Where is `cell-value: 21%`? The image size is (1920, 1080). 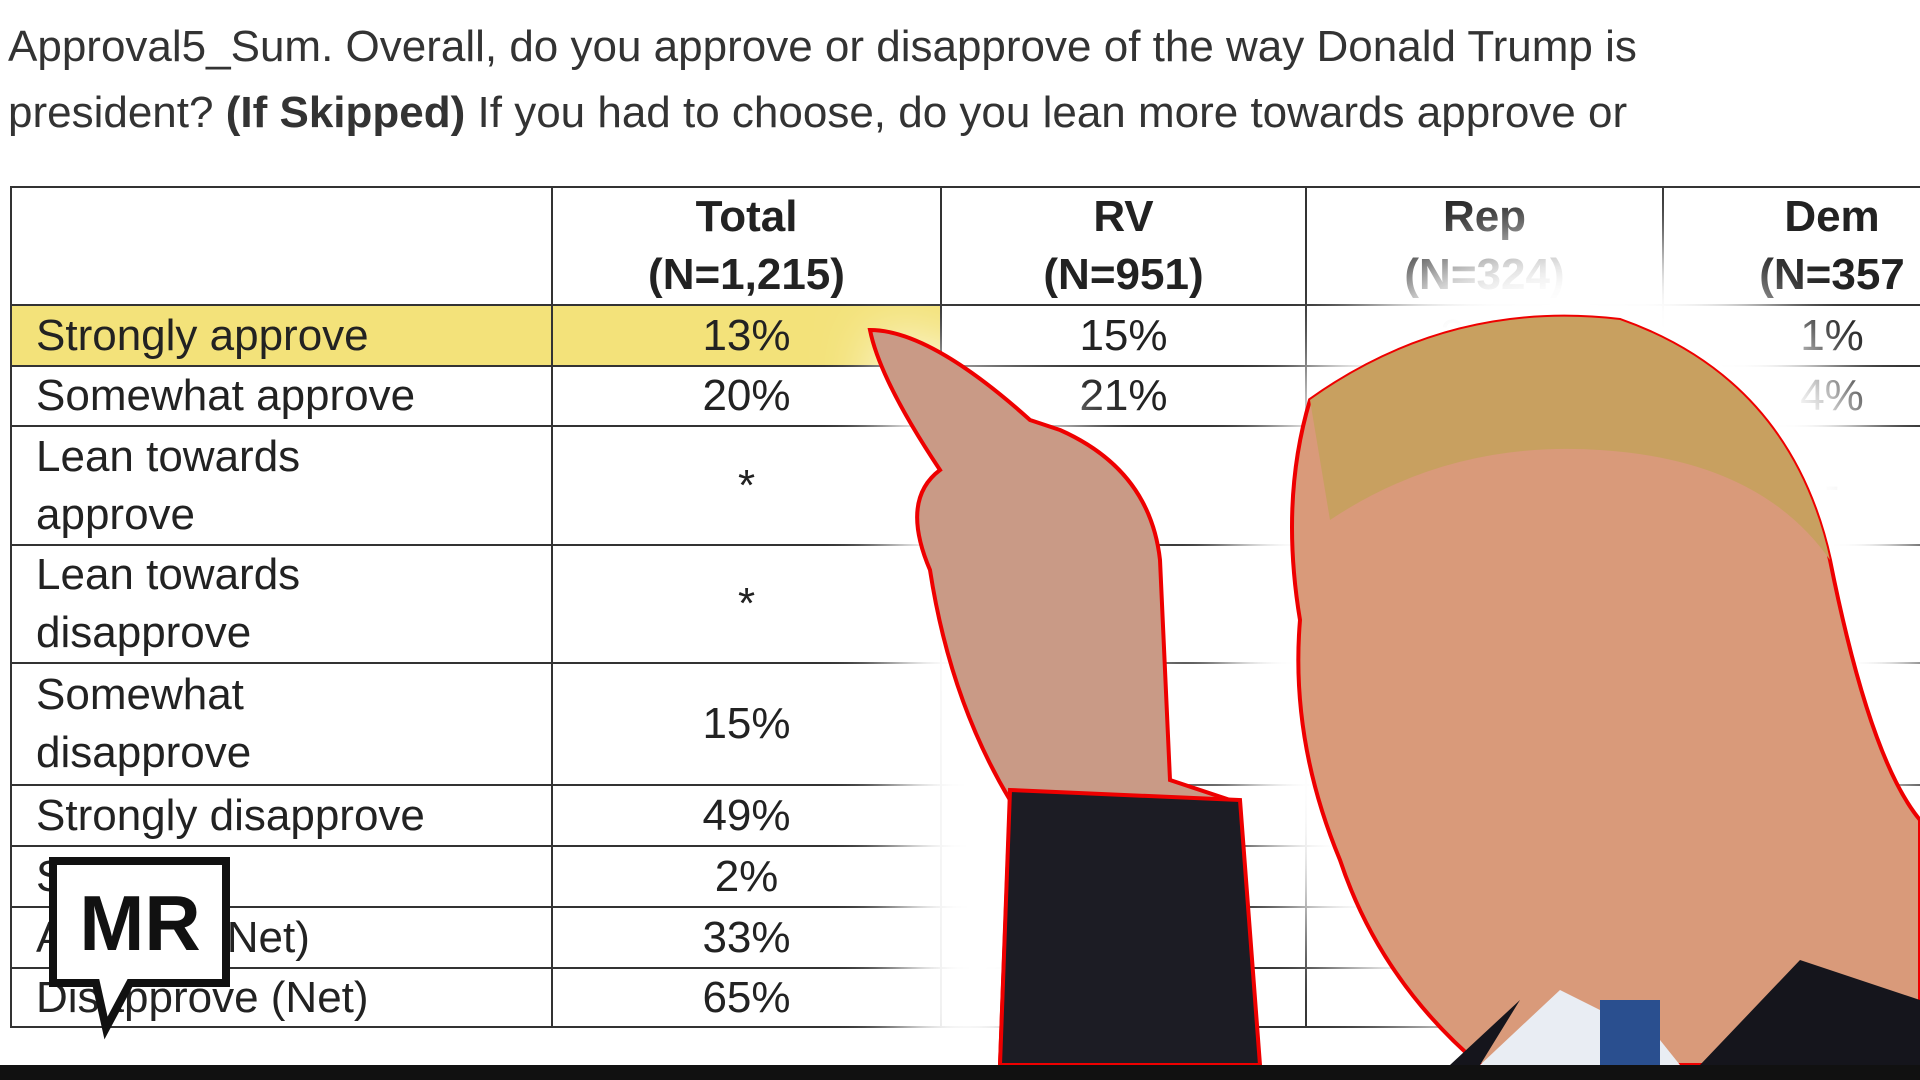
cell-value: 21% is located at coordinates (1123, 395).